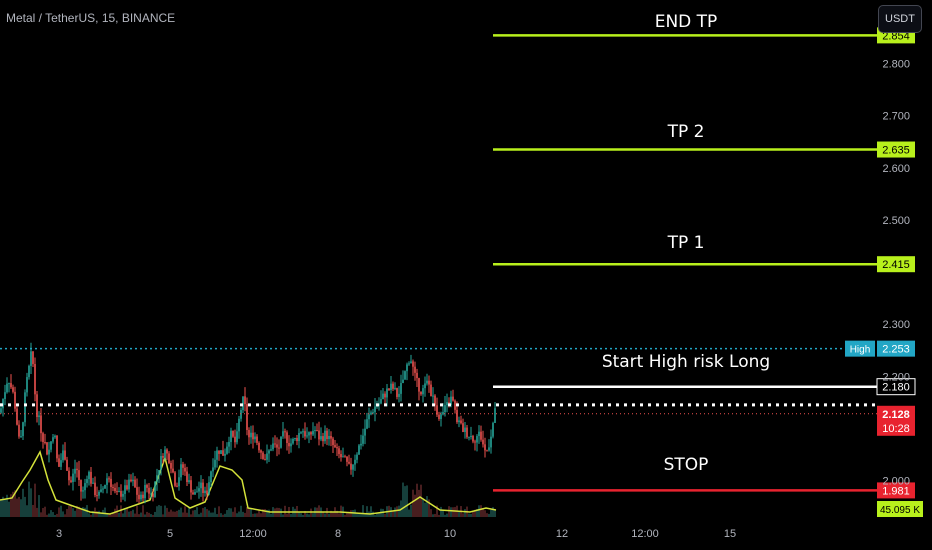  What do you see at coordinates (396, 534) in the screenshot?
I see `time-axis: 3 5 12:00 8 10 12 12:00 15` at bounding box center [396, 534].